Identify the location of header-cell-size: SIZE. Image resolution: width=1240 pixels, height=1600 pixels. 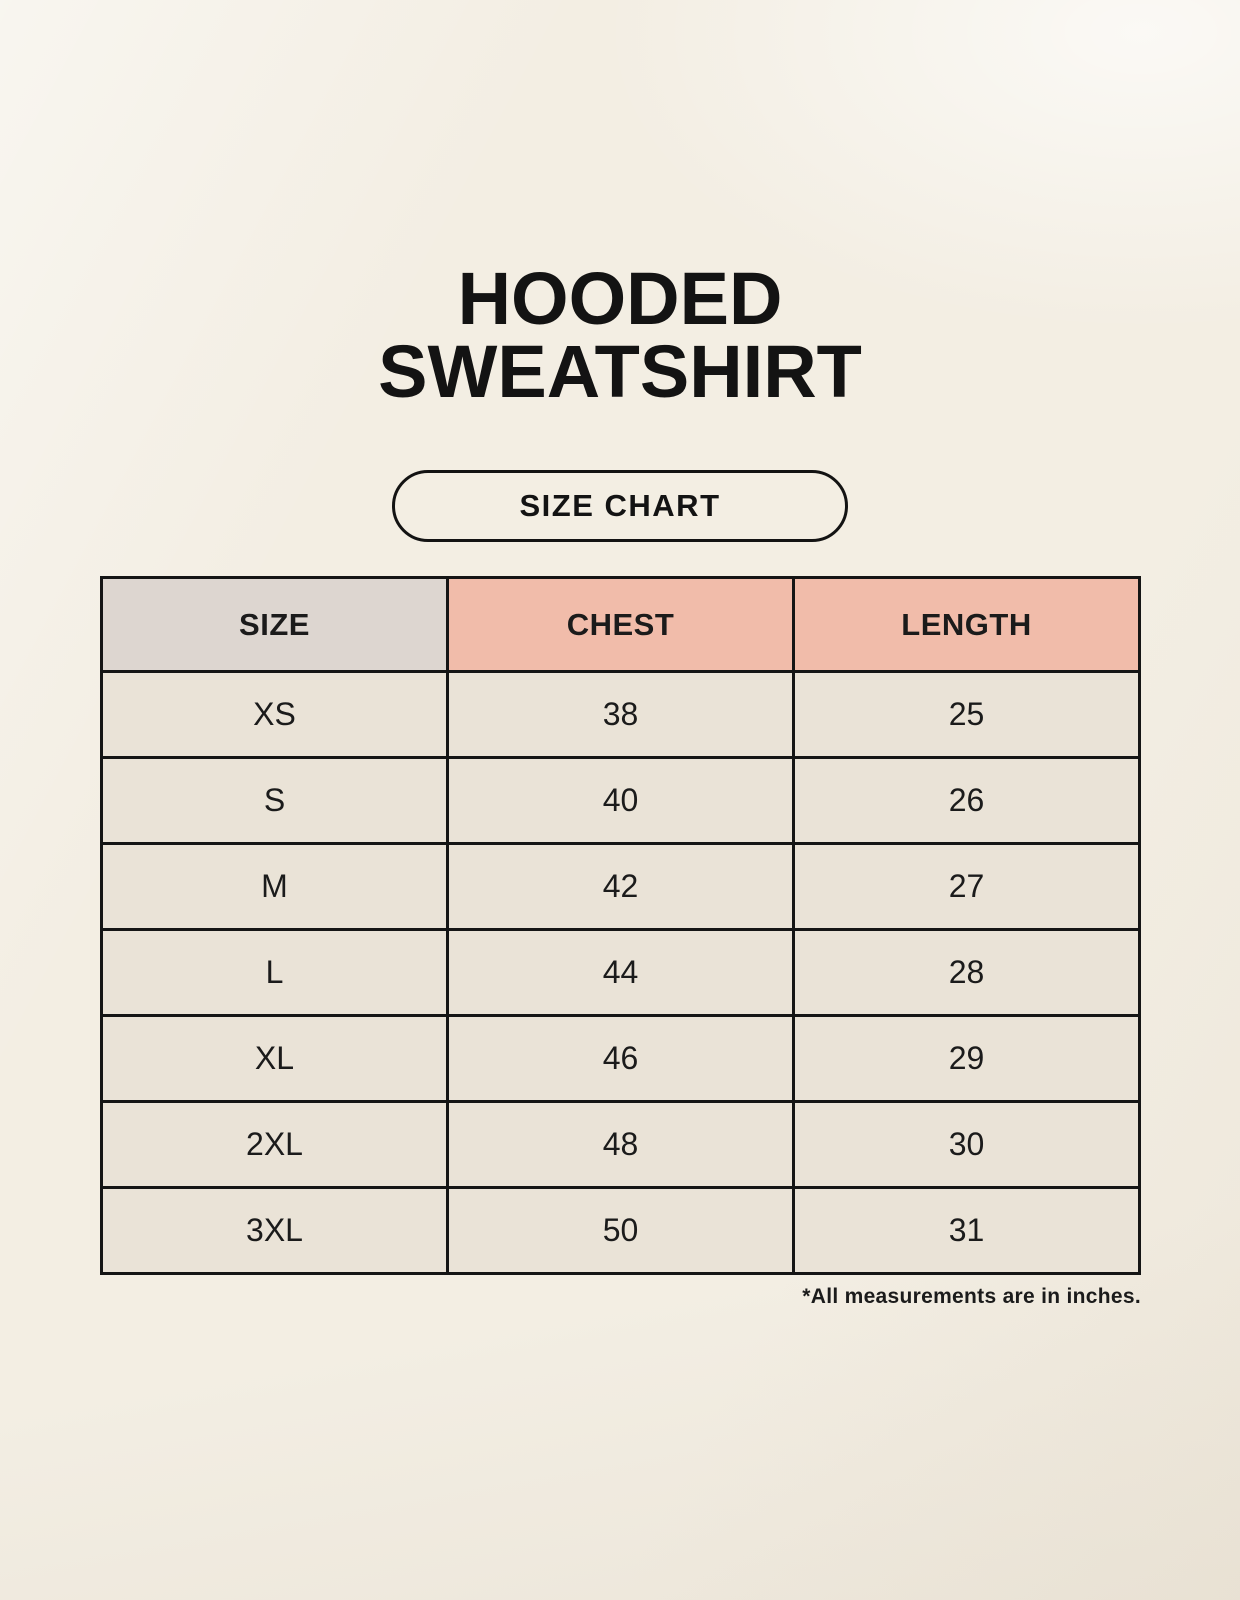
(274, 624).